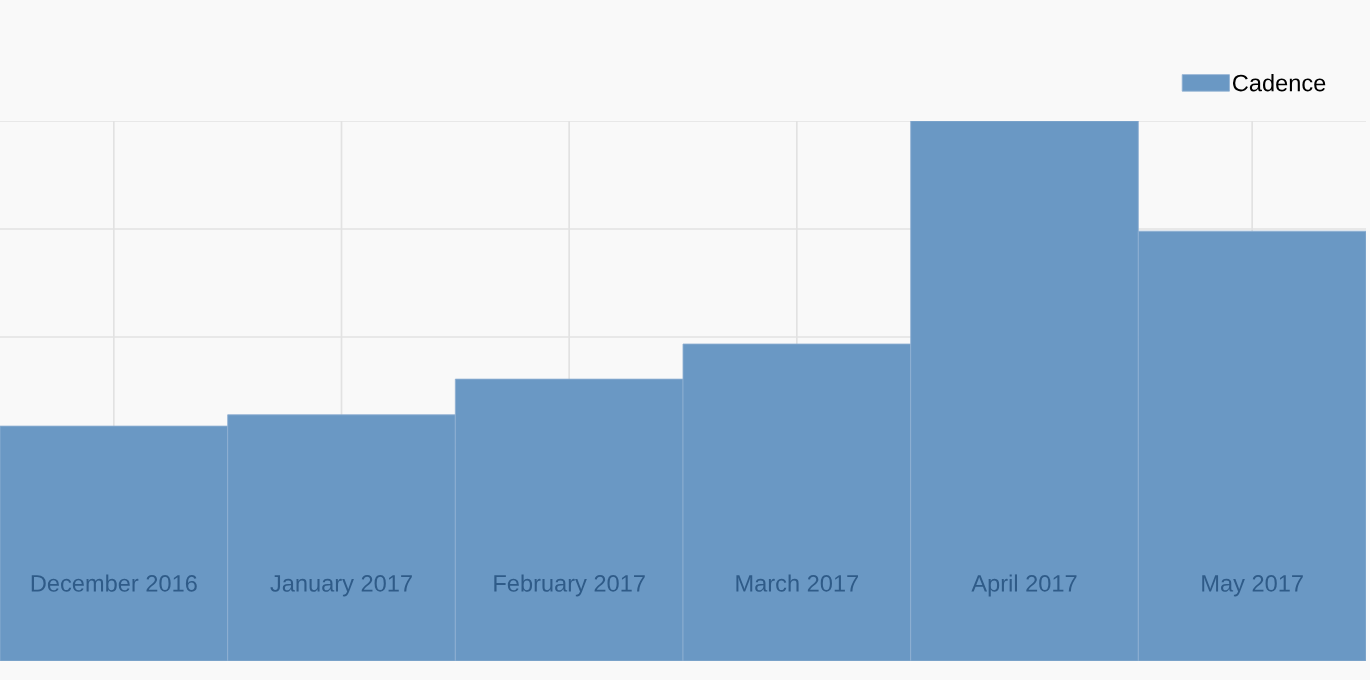 The width and height of the screenshot is (1370, 680). I want to click on x-tick-label: February 2017, so click(569, 585).